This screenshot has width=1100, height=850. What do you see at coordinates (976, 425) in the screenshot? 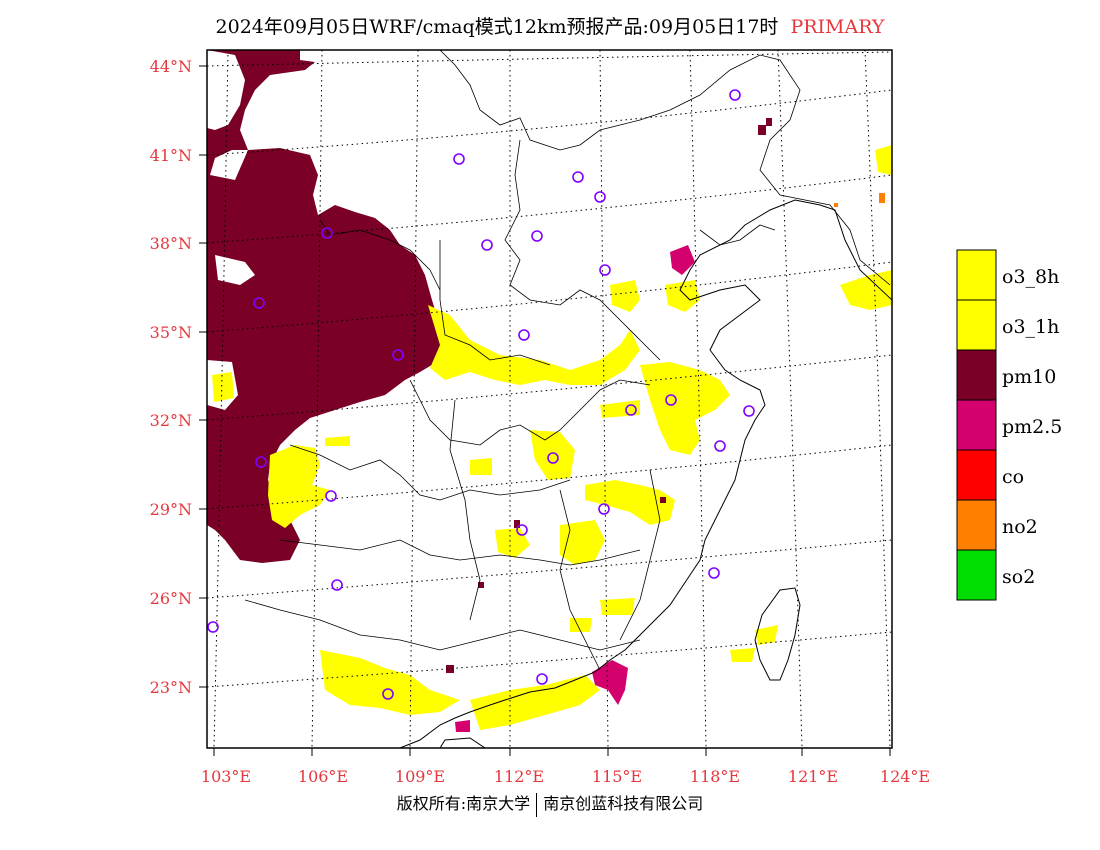
I see `legend-swatch-pm25` at bounding box center [976, 425].